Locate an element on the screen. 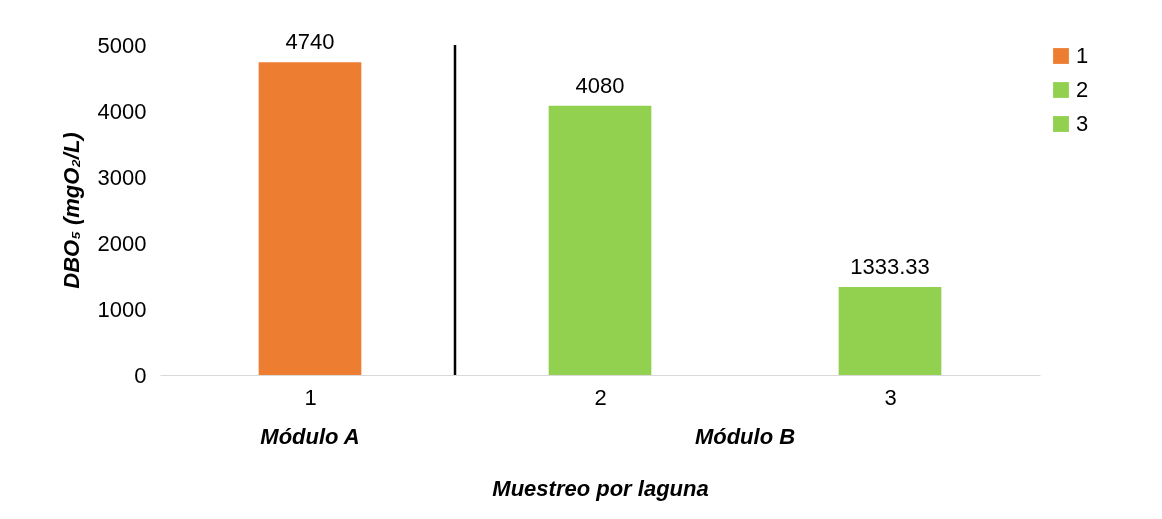 The image size is (1162, 519). data-label: 1333.33 is located at coordinates (890, 266).